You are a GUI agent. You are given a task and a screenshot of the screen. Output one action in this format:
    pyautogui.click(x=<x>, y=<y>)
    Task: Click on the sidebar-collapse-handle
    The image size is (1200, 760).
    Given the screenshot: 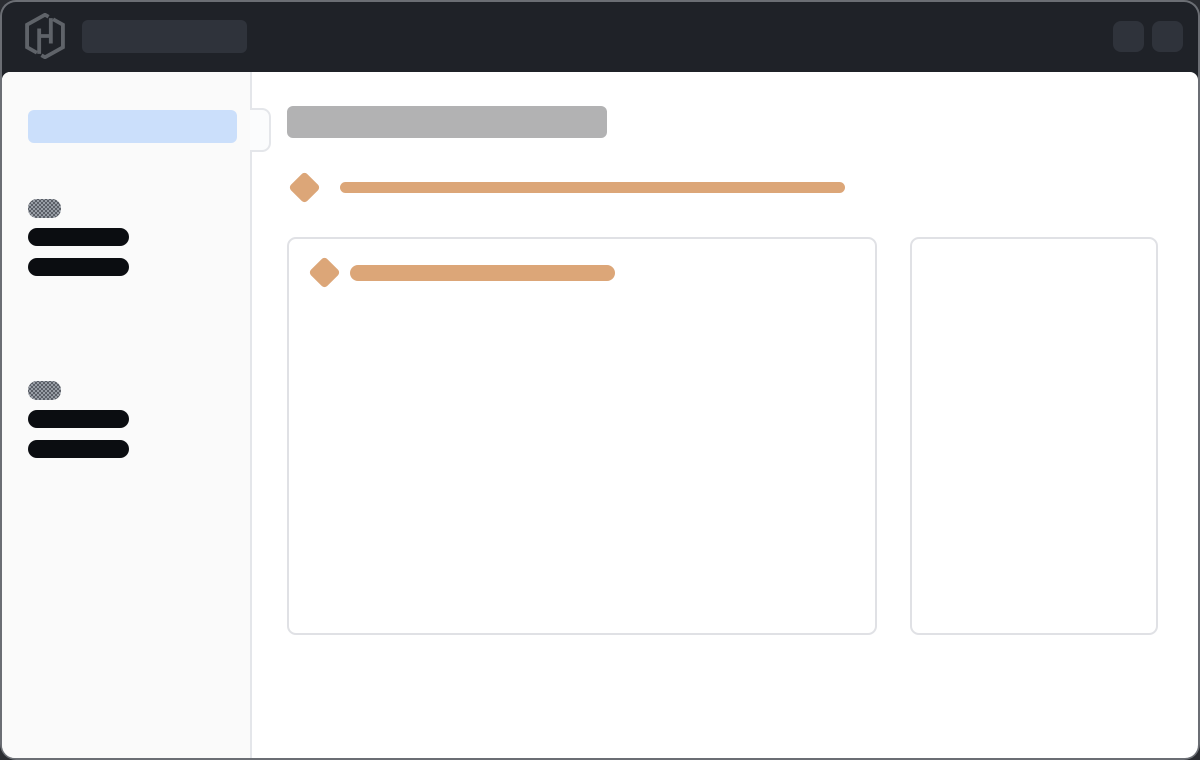 What is the action you would take?
    pyautogui.click(x=260, y=130)
    